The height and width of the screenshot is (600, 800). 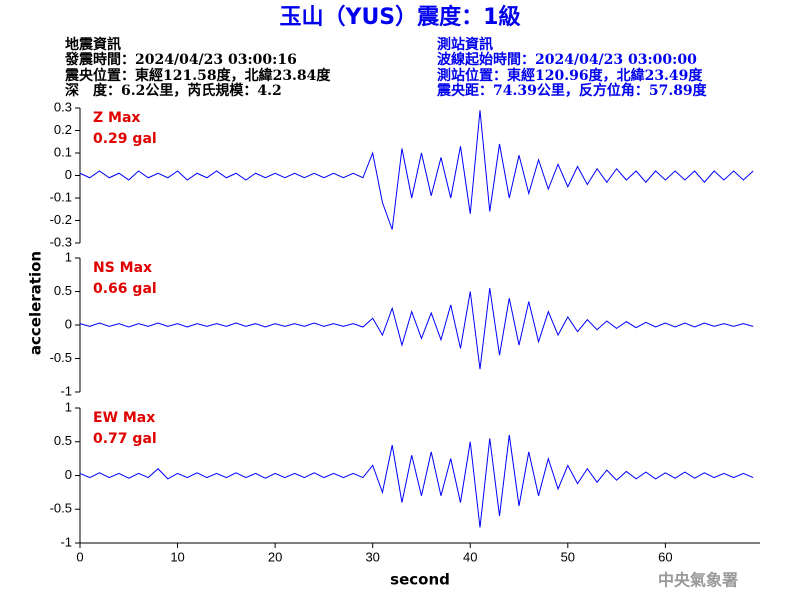 I want to click on y-tick-label: -0.3, so click(x=61, y=241).